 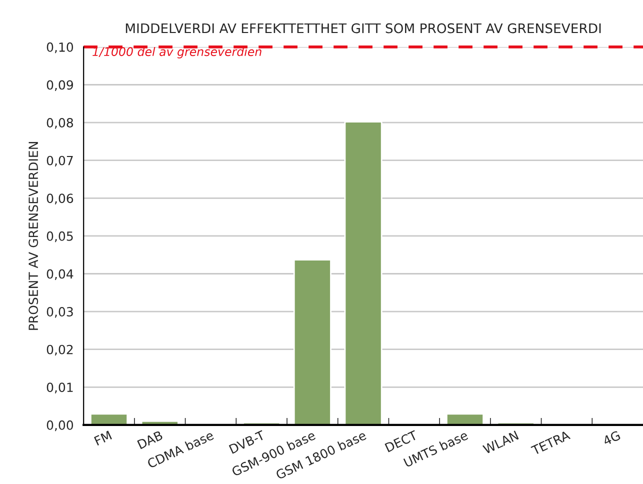 What do you see at coordinates (177, 52) in the screenshot?
I see `ref-line-label: 1/1000 del av grenseverdien` at bounding box center [177, 52].